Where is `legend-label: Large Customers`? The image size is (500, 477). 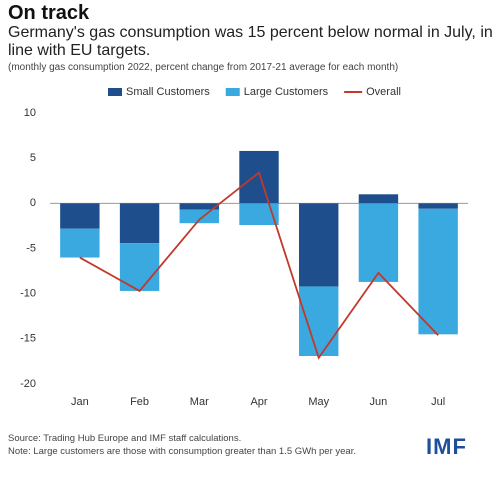
legend-label: Large Customers is located at coordinates (286, 92).